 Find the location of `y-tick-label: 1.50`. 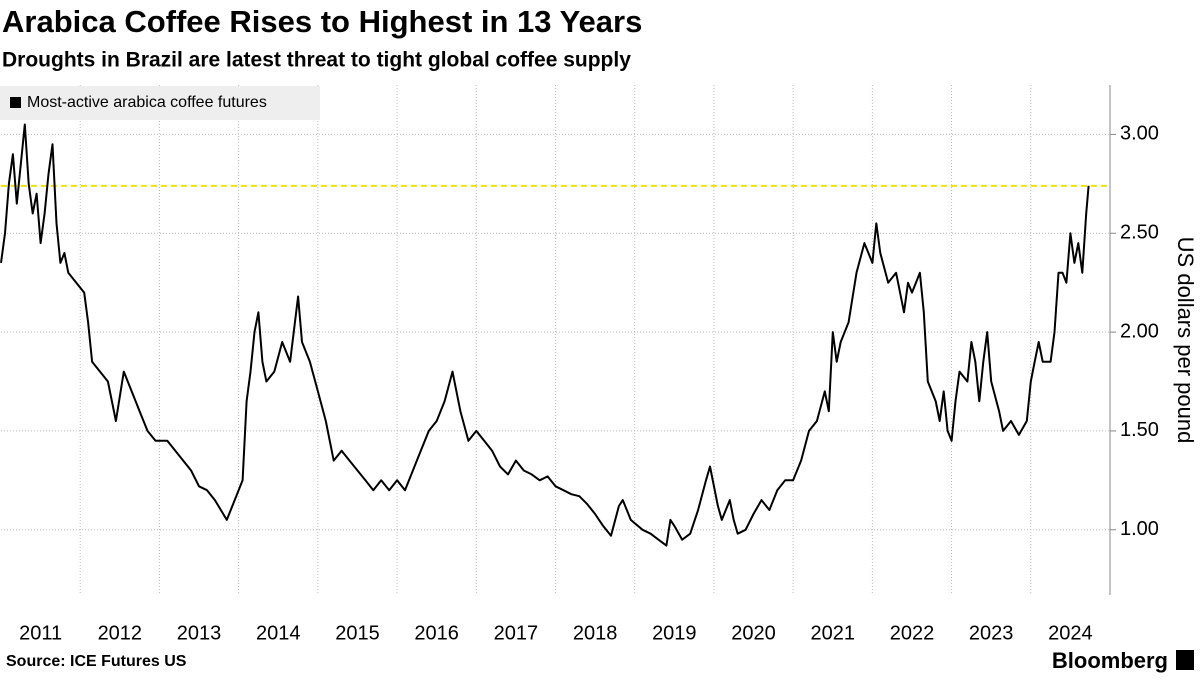

y-tick-label: 1.50 is located at coordinates (1139, 430).